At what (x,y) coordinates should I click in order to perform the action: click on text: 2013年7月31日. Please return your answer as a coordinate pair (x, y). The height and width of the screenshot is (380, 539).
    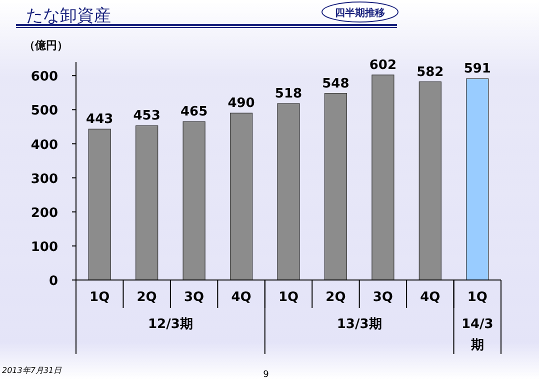
    Looking at the image, I should click on (32, 370).